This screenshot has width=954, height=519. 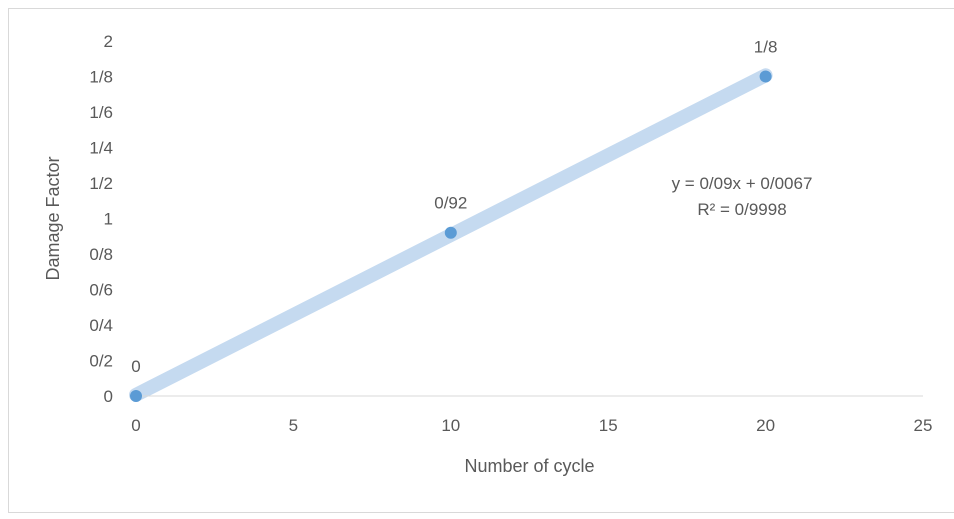 What do you see at coordinates (101, 254) in the screenshot?
I see `y-tick-label: 0/8` at bounding box center [101, 254].